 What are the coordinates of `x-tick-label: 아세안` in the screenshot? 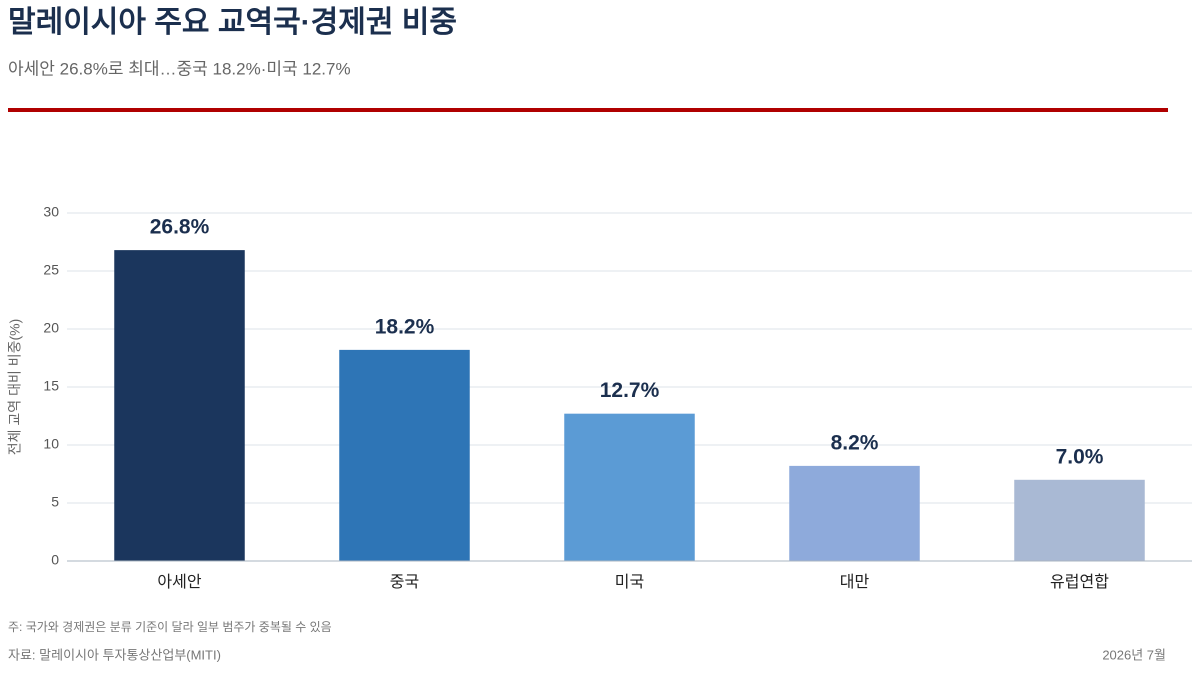 It's located at (179, 582).